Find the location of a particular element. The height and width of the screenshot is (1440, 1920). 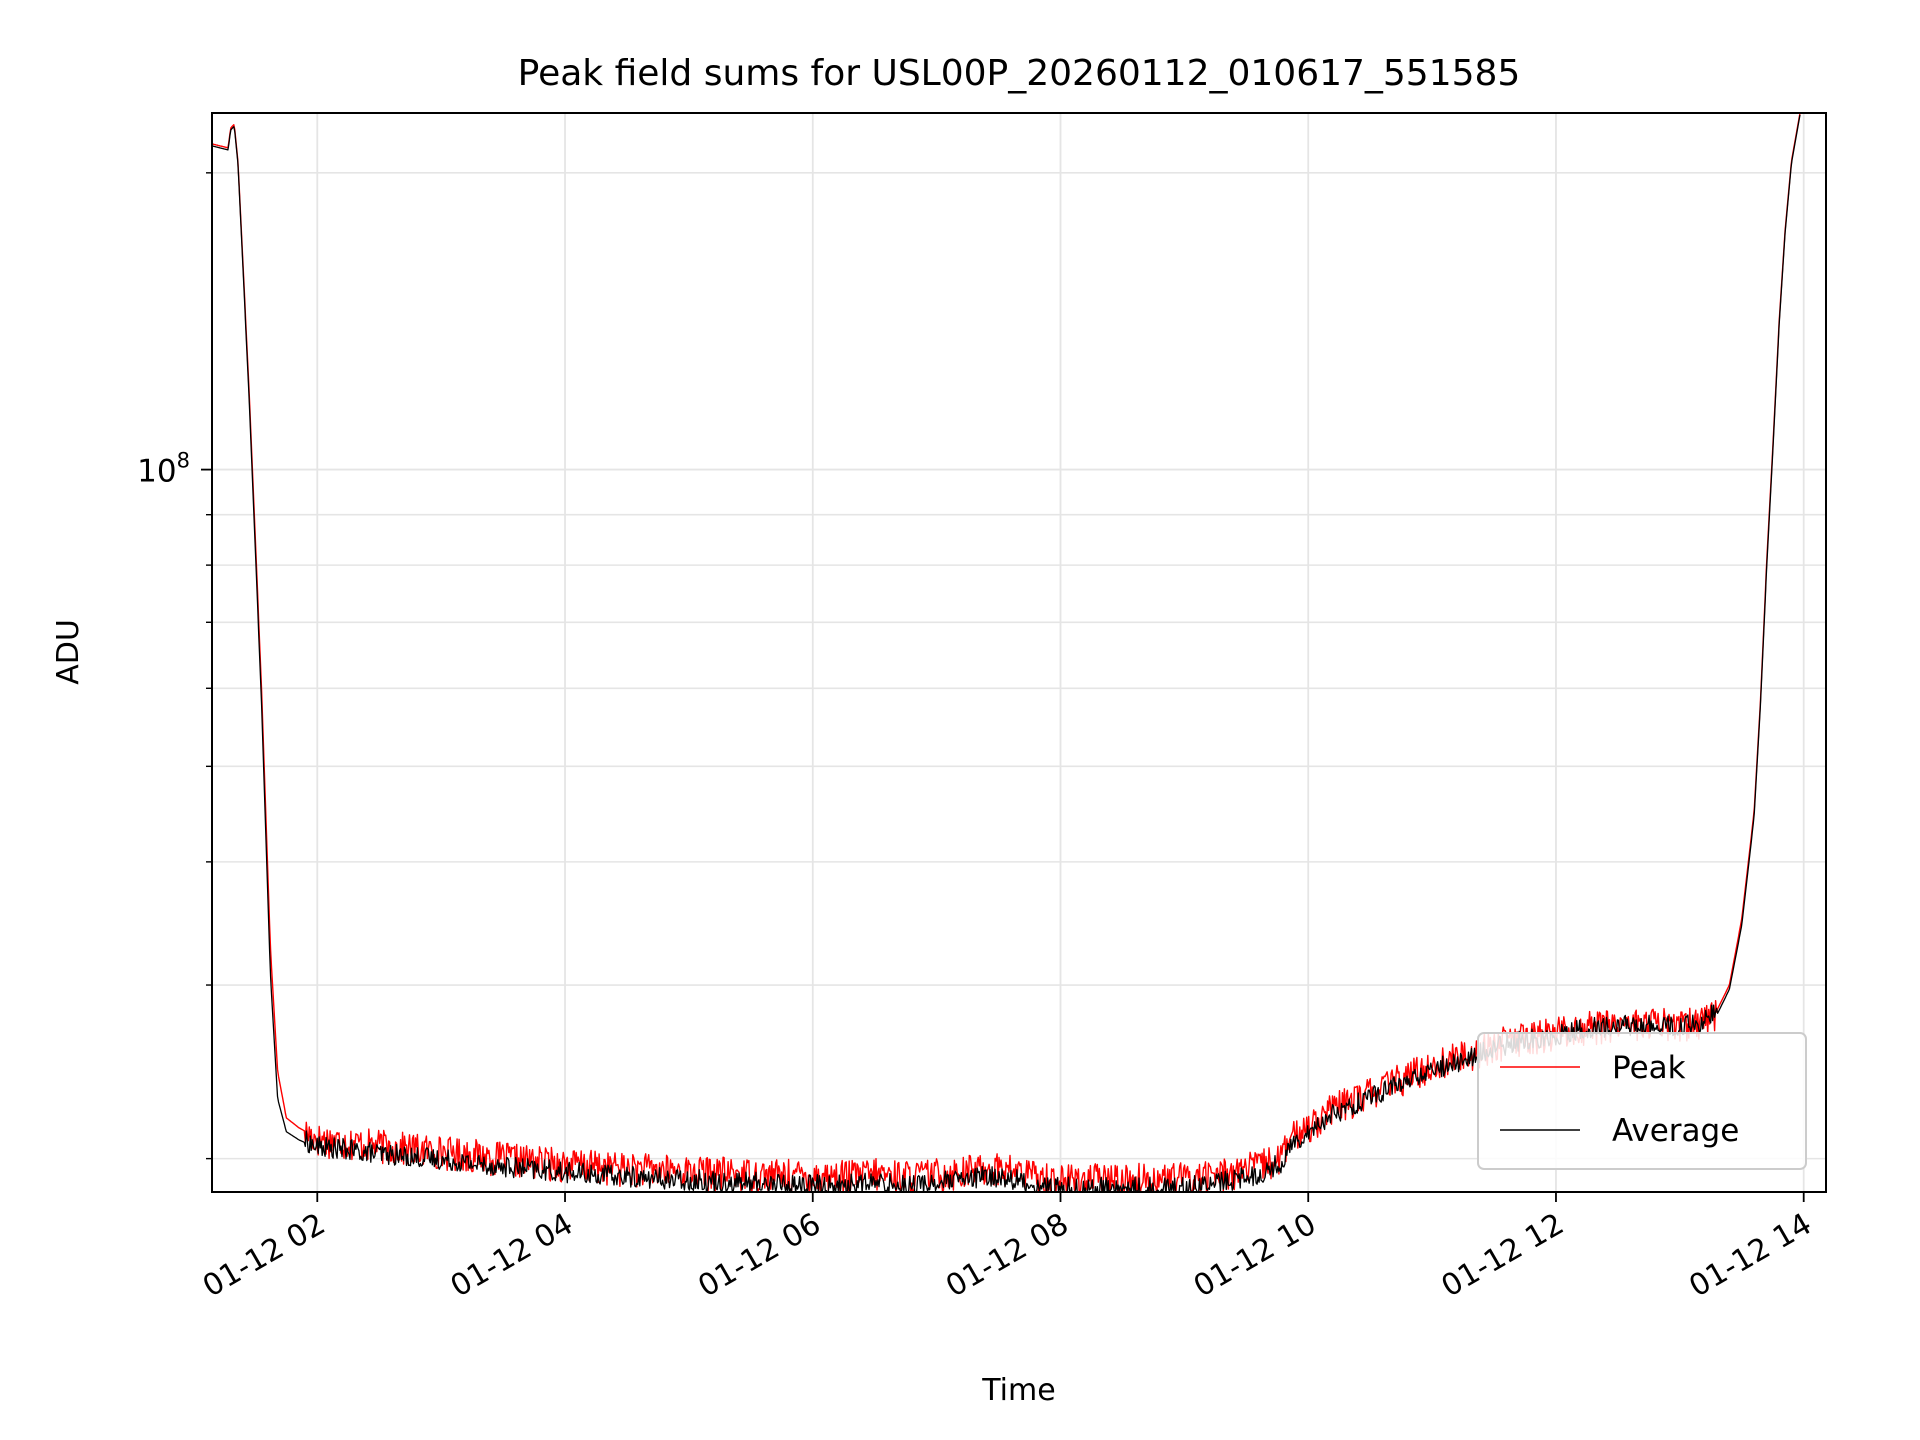

legend-label-peak: Peak is located at coordinates (1649, 1068).